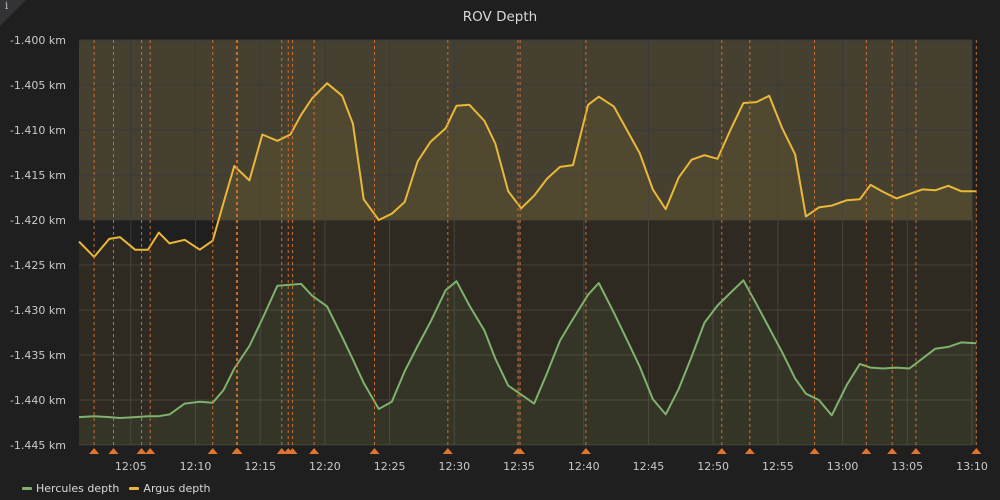 This screenshot has height=500, width=1000. Describe the element at coordinates (13, 13) in the screenshot. I see `panel-info-corner` at that location.